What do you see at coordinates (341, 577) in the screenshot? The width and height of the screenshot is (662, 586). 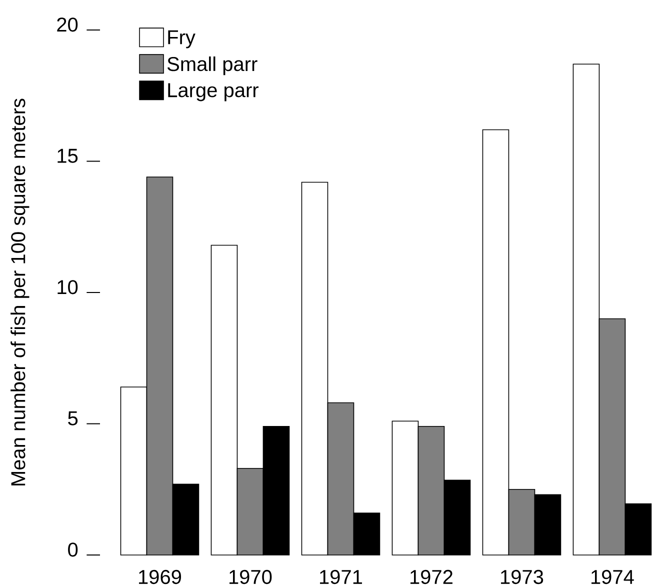 I see `x-tick-label: 1971` at bounding box center [341, 577].